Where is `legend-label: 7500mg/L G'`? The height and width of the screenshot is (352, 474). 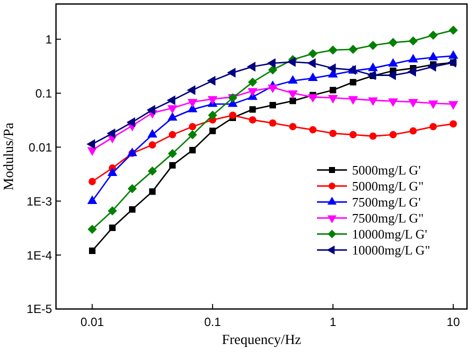 legend-label: 7500mg/L G' is located at coordinates (386, 202).